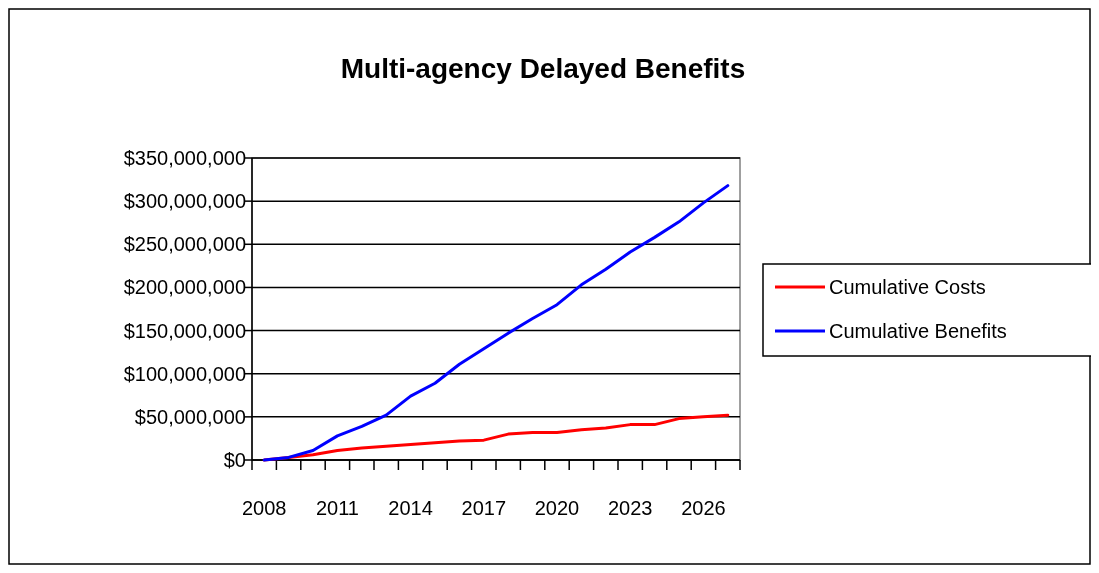  What do you see at coordinates (184, 287) in the screenshot?
I see `y-tick-label: $200,000,000` at bounding box center [184, 287].